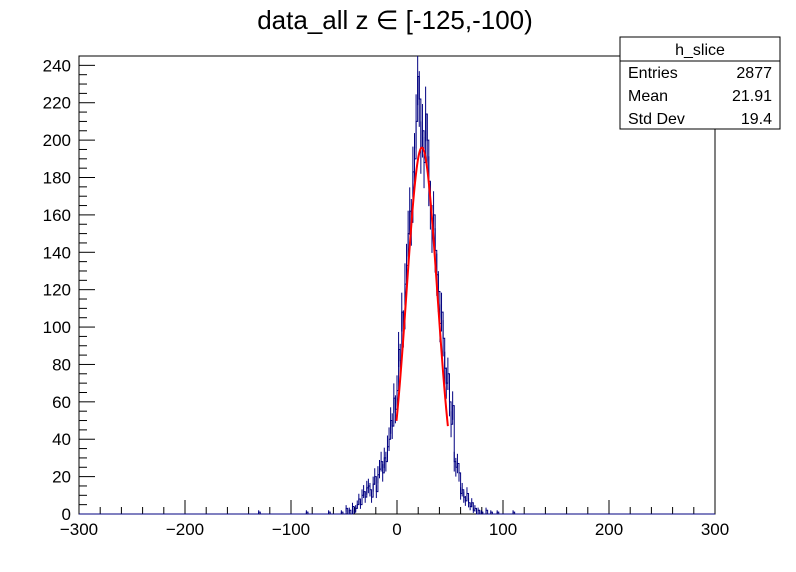  What do you see at coordinates (396, 529) in the screenshot?
I see `x-tick-label: 0` at bounding box center [396, 529].